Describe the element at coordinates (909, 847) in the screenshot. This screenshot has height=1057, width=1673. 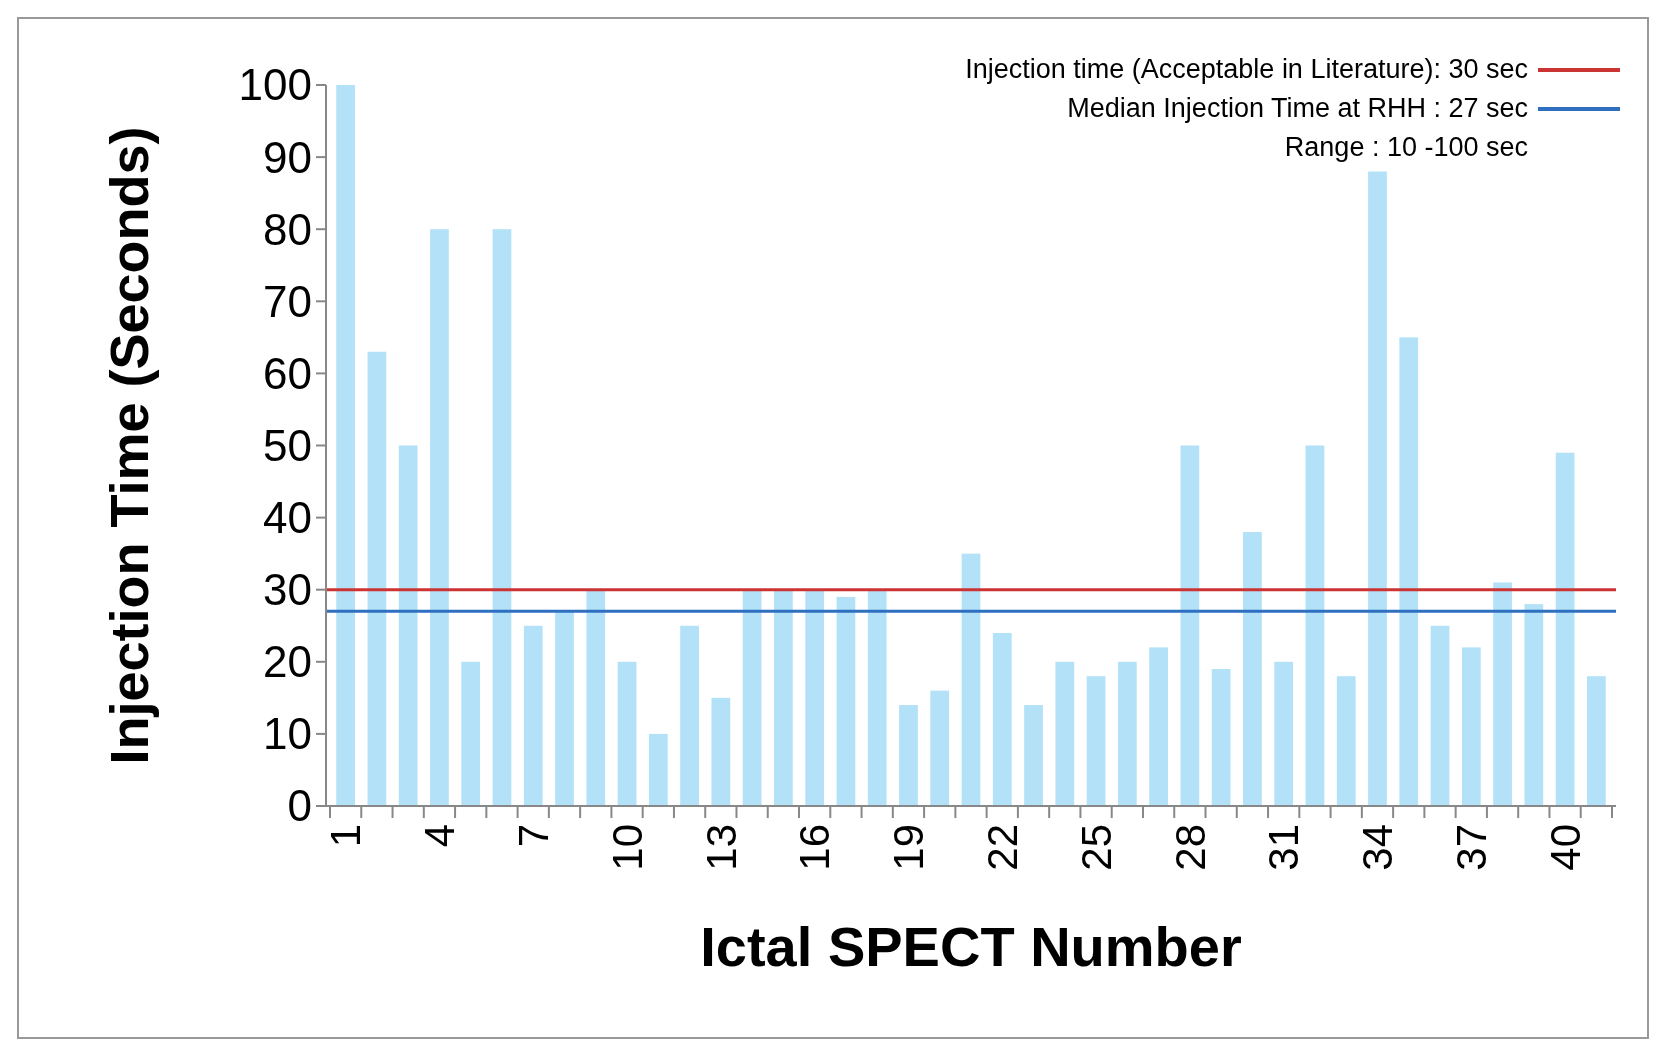
I see `x-tick-label: 19` at that location.